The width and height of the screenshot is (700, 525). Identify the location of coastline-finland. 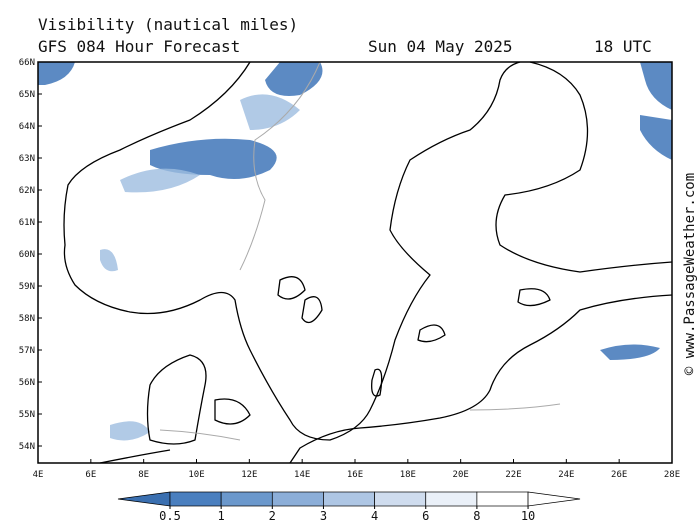
(584, 167).